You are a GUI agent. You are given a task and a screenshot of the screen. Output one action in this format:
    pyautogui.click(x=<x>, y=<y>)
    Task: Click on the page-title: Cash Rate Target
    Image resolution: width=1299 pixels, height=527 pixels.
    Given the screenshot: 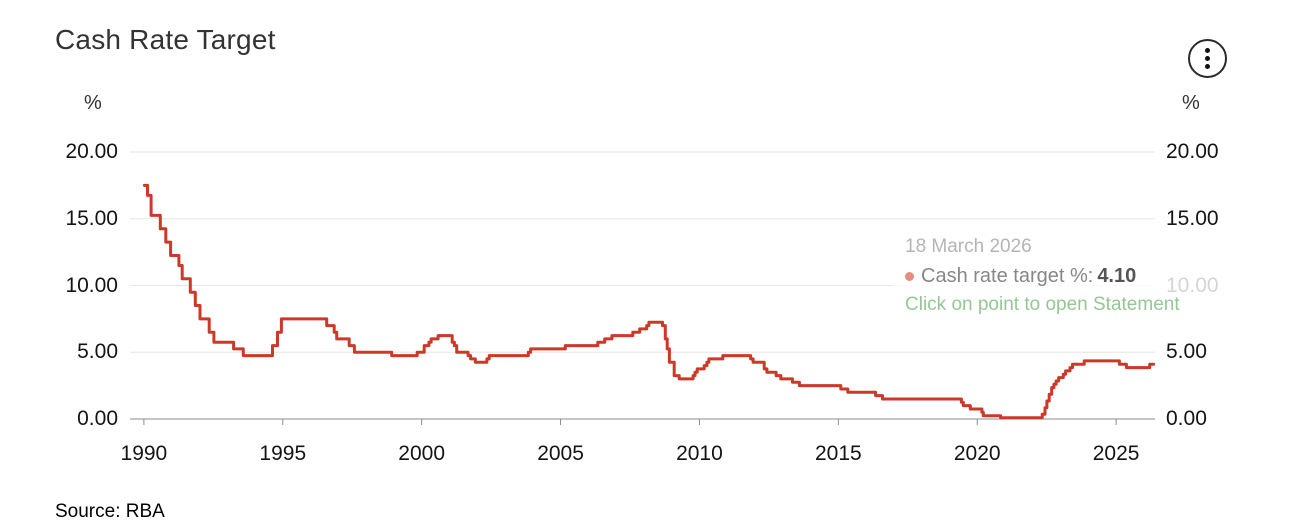 What is the action you would take?
    pyautogui.click(x=165, y=39)
    